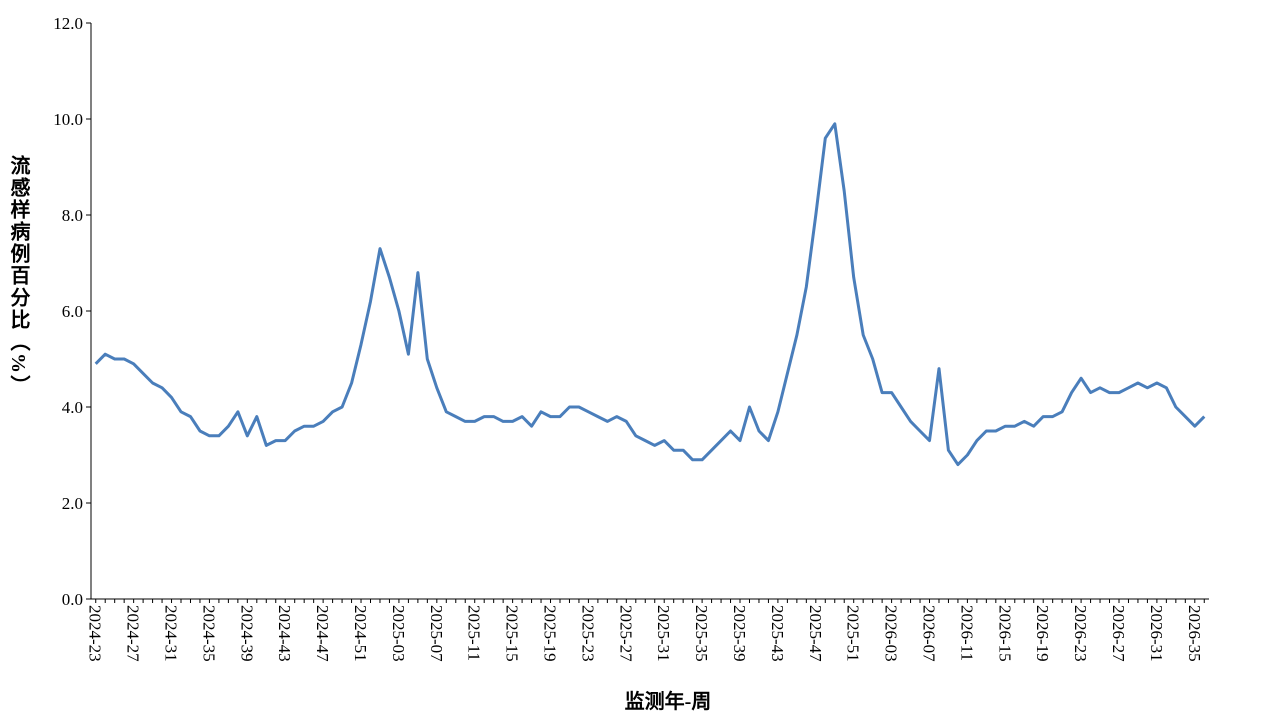  I want to click on y-tick-label: 12.0, so click(68, 23).